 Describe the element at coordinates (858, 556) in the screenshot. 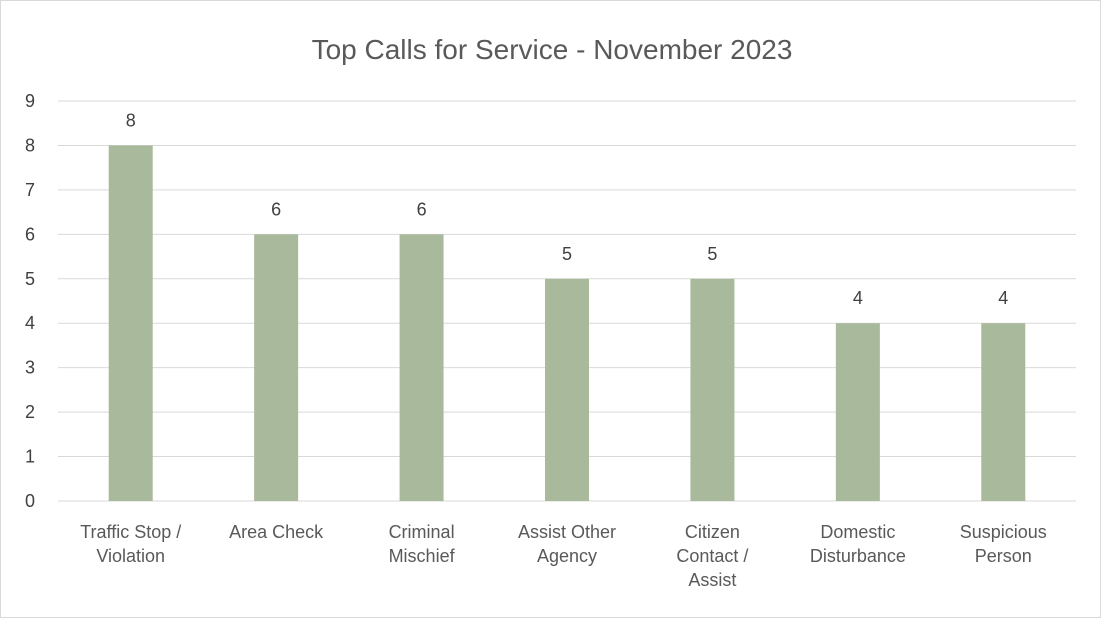

I see `x-category-label: Disturbance` at that location.